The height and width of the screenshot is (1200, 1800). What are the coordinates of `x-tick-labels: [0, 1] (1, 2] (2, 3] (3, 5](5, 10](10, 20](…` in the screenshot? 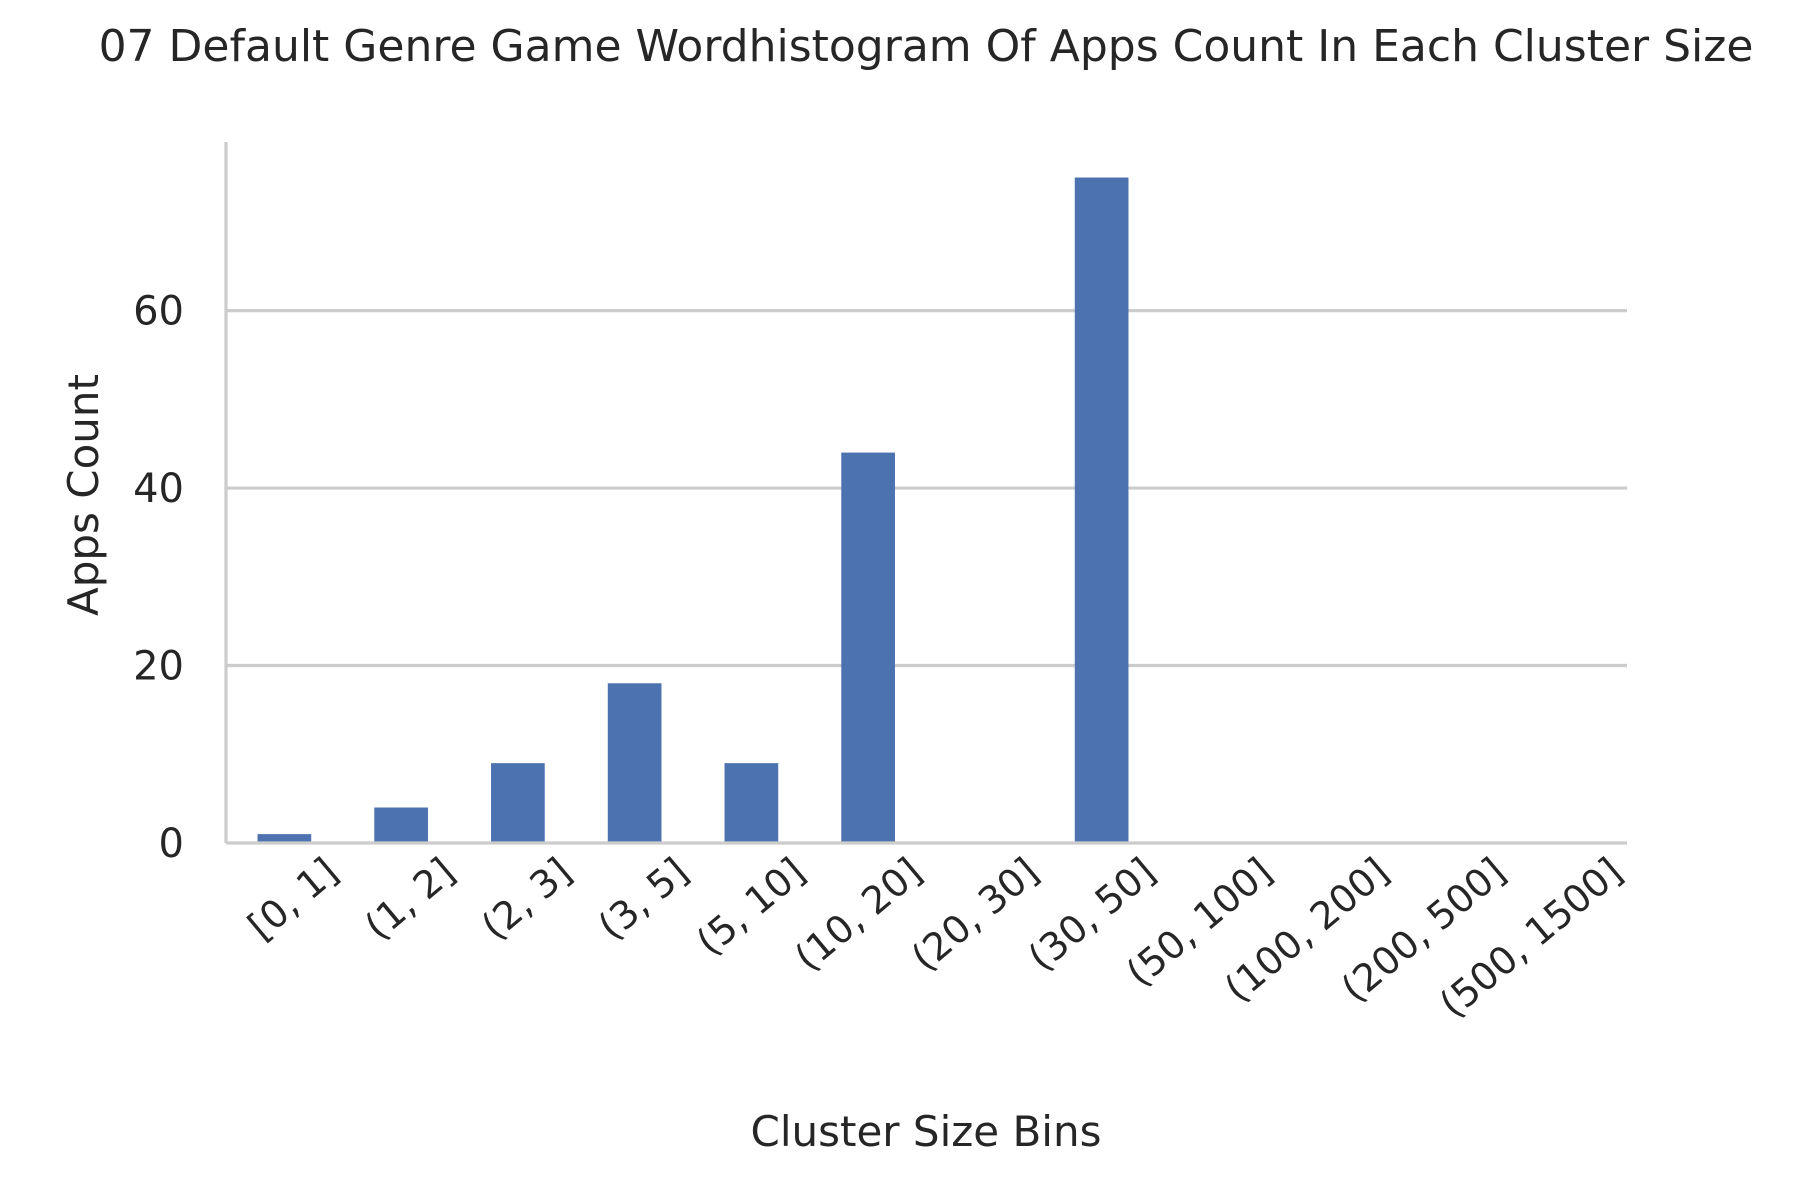 It's located at (935, 937).